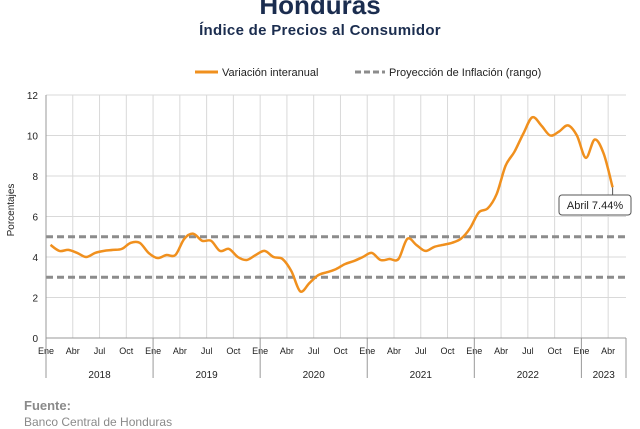 Image resolution: width=640 pixels, height=429 pixels. Describe the element at coordinates (98, 422) in the screenshot. I see `source-text: Banco Central de Honduras` at that location.